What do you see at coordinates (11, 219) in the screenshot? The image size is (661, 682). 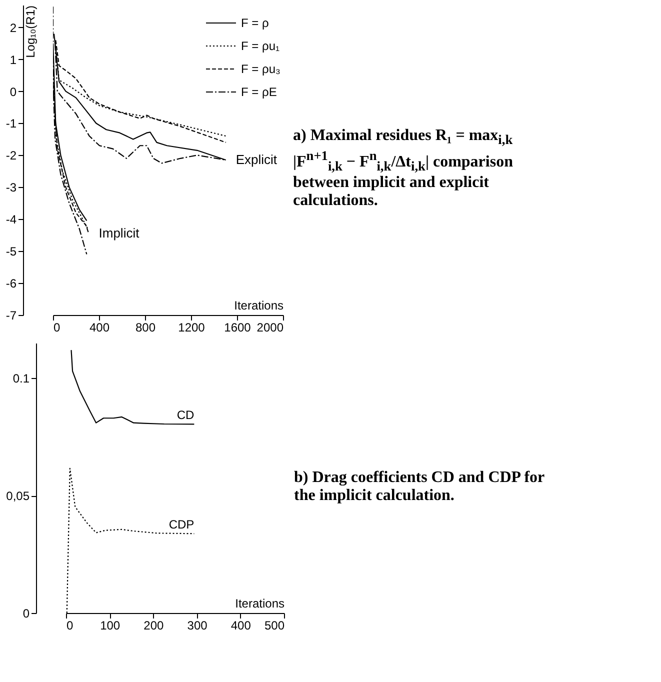 I see `y-tick-label: -4` at bounding box center [11, 219].